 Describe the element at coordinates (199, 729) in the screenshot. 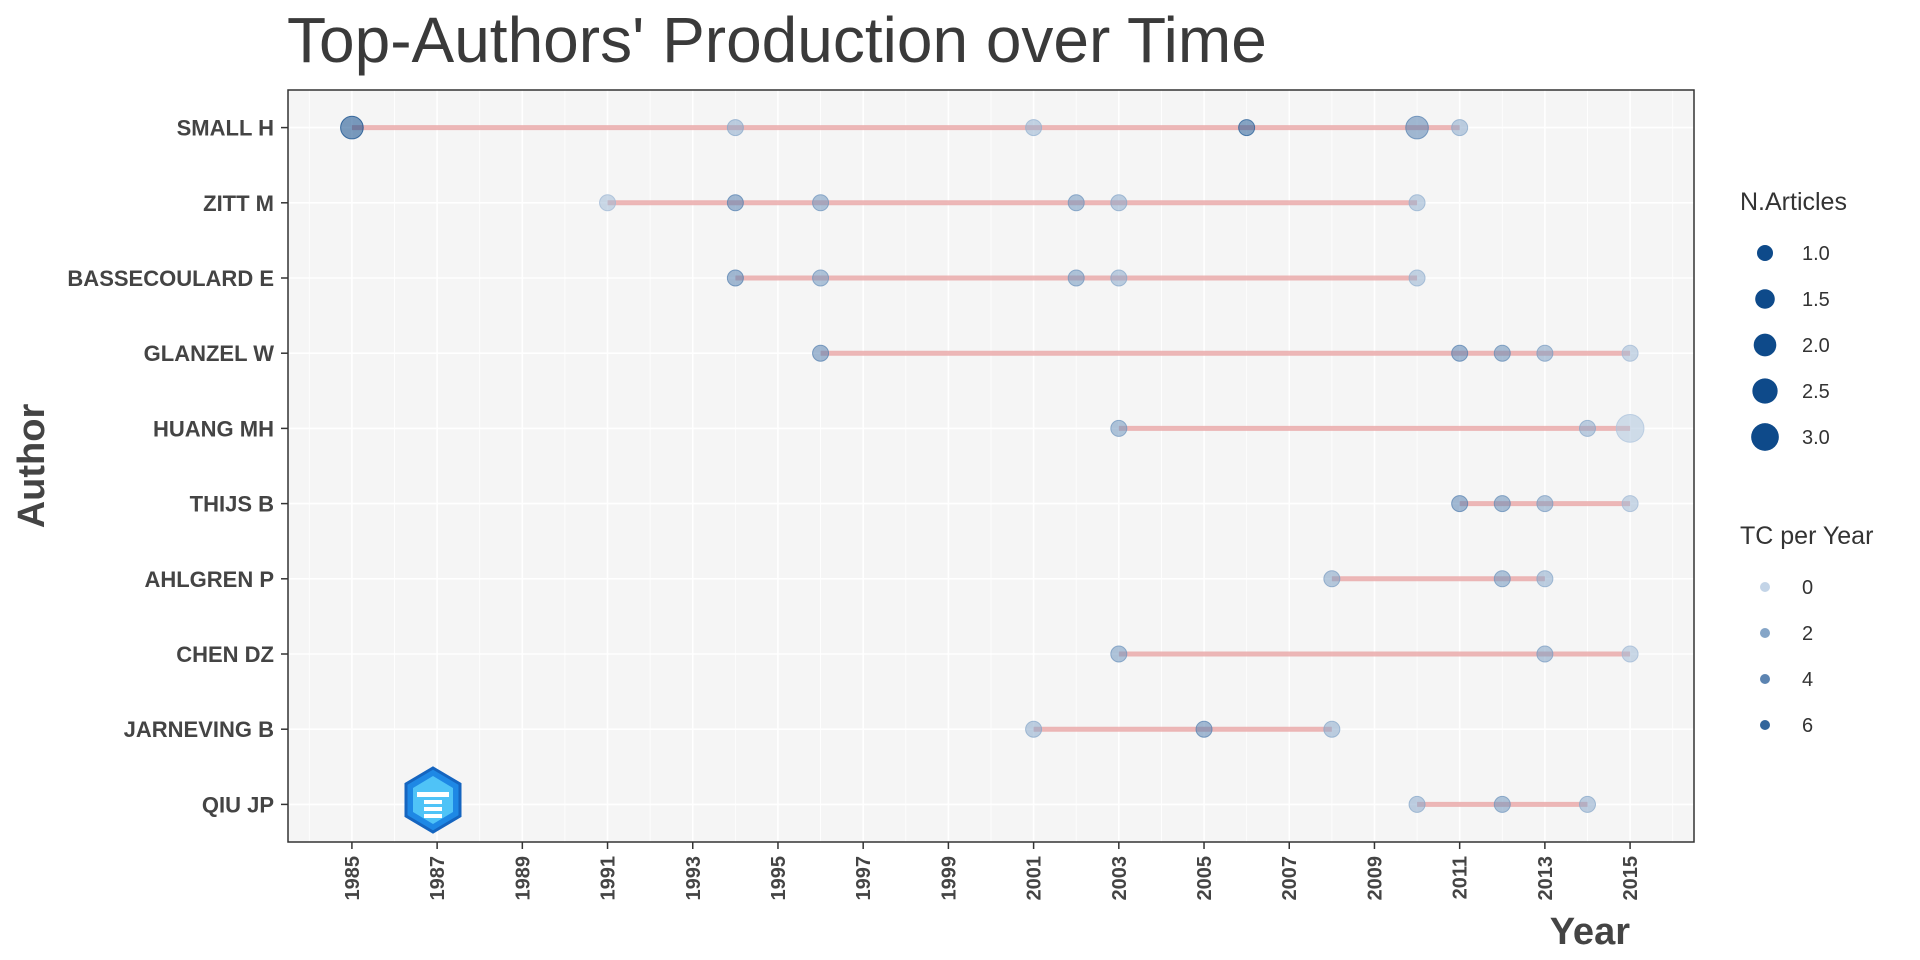

I see `y-tick-label: JARNEVING B` at that location.